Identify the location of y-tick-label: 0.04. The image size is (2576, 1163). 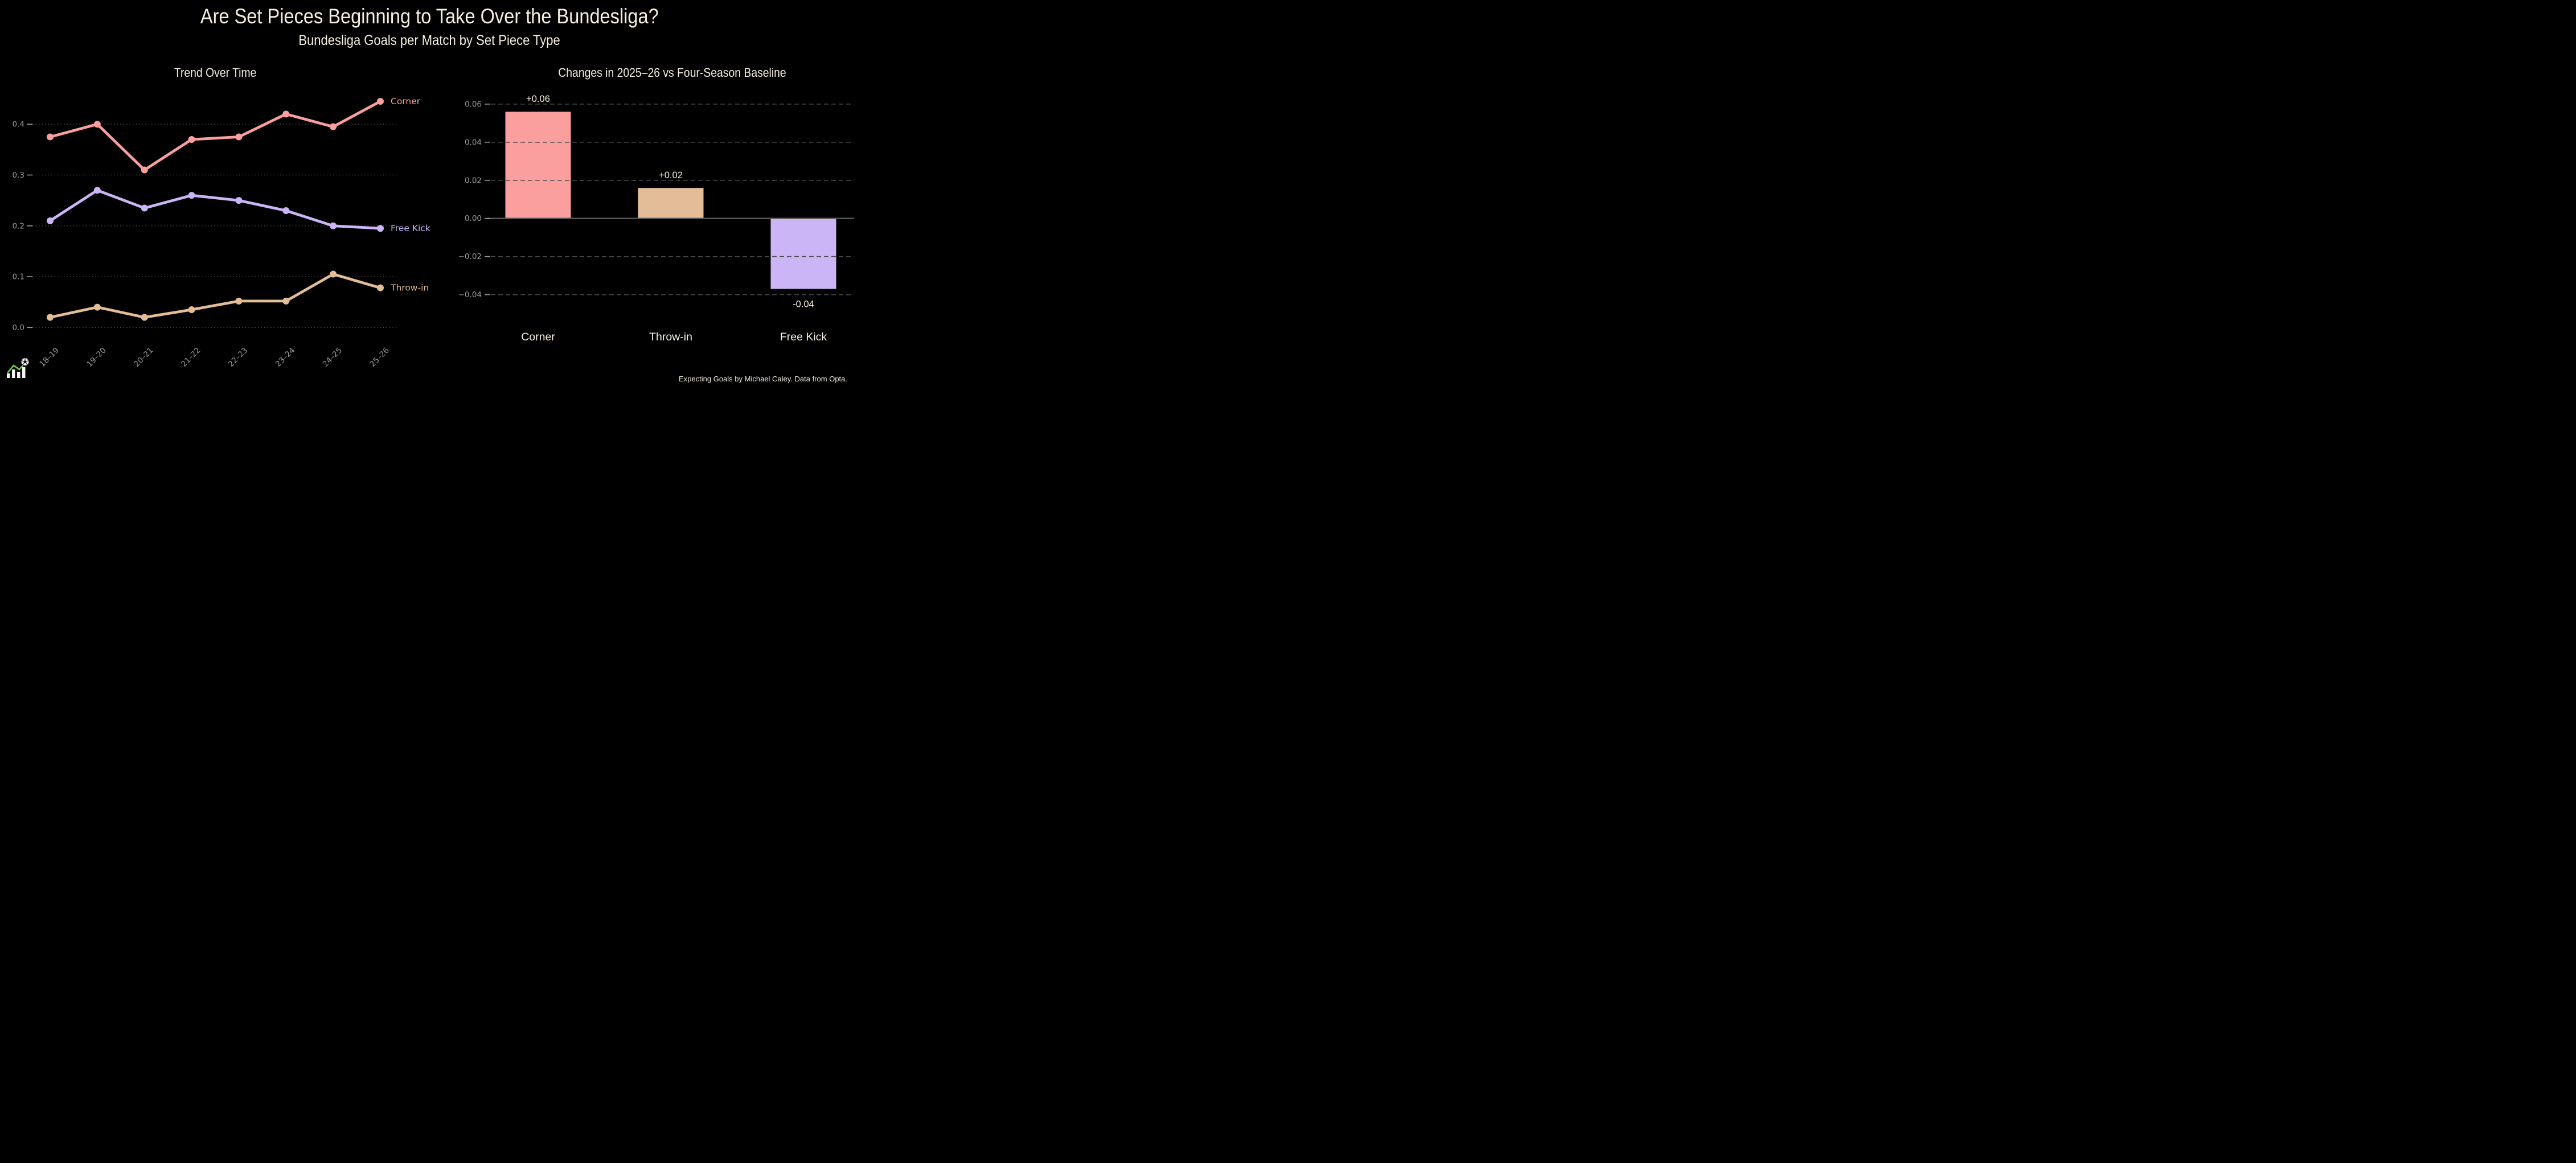
(473, 142).